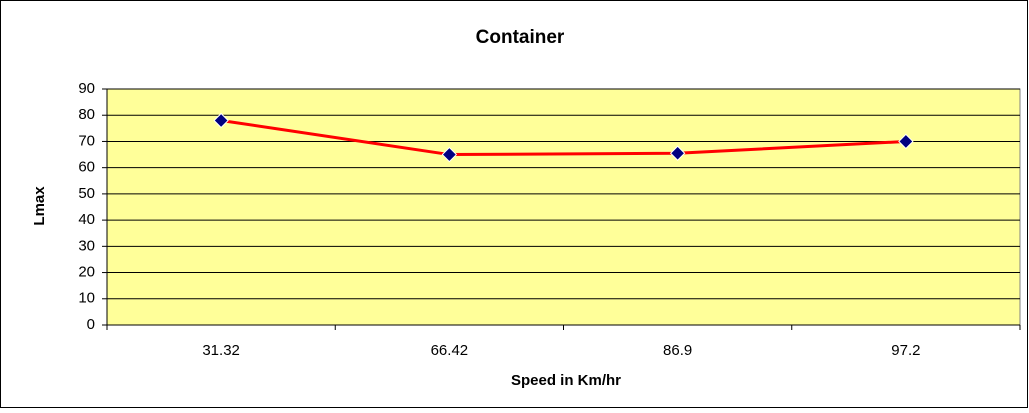 This screenshot has width=1029, height=413. Describe the element at coordinates (566, 380) in the screenshot. I see `x-axis-label: Speed in Km/hr` at that location.